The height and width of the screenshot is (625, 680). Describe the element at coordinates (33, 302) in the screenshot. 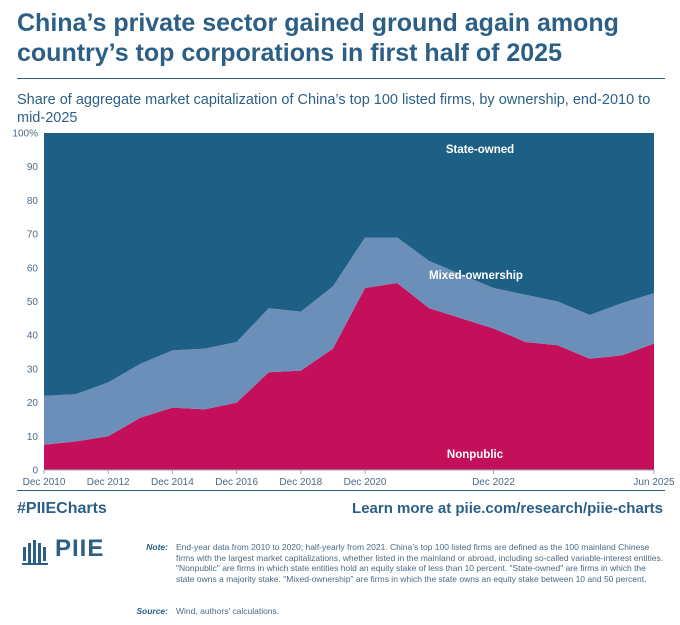

I see `y-tick-label: 50` at that location.